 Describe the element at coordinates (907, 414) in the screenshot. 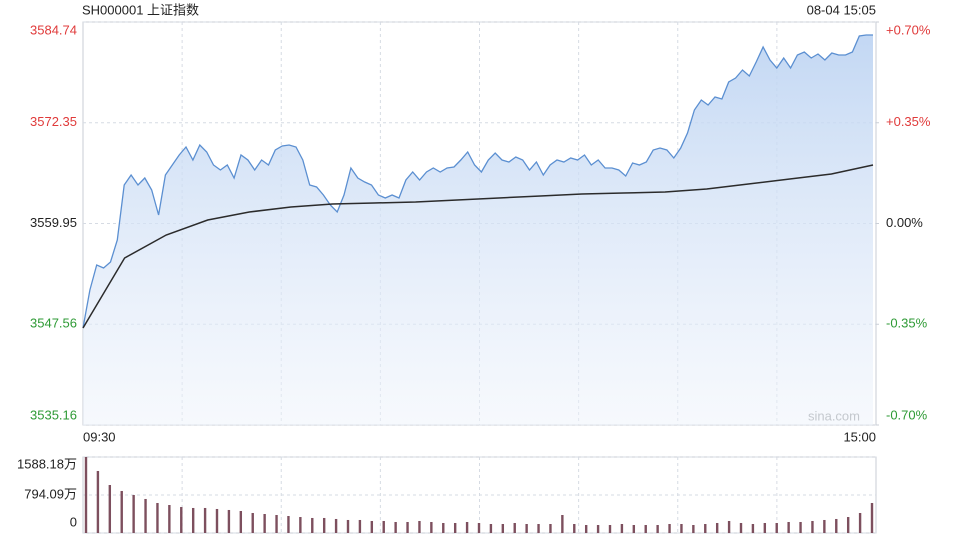

I see `y2-tick-label: -0.70%` at that location.